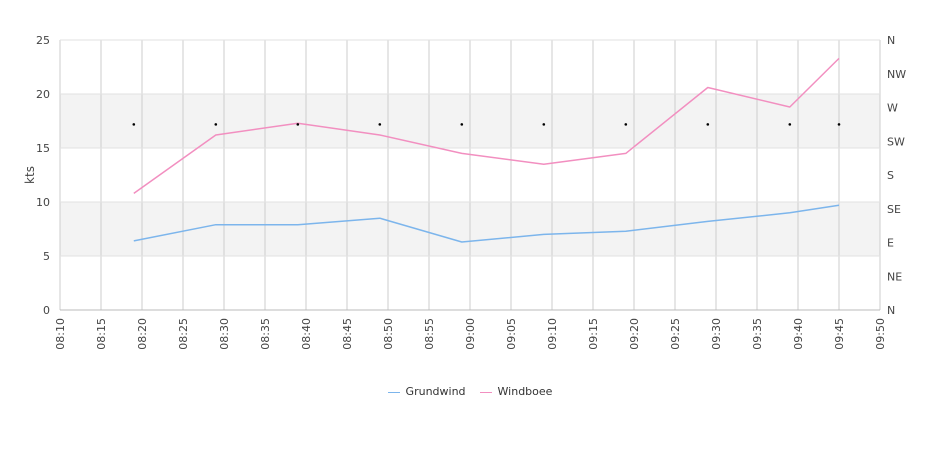 This screenshot has height=450, width=940. What do you see at coordinates (486, 223) in the screenshot?
I see `series-line-grundwind` at bounding box center [486, 223].